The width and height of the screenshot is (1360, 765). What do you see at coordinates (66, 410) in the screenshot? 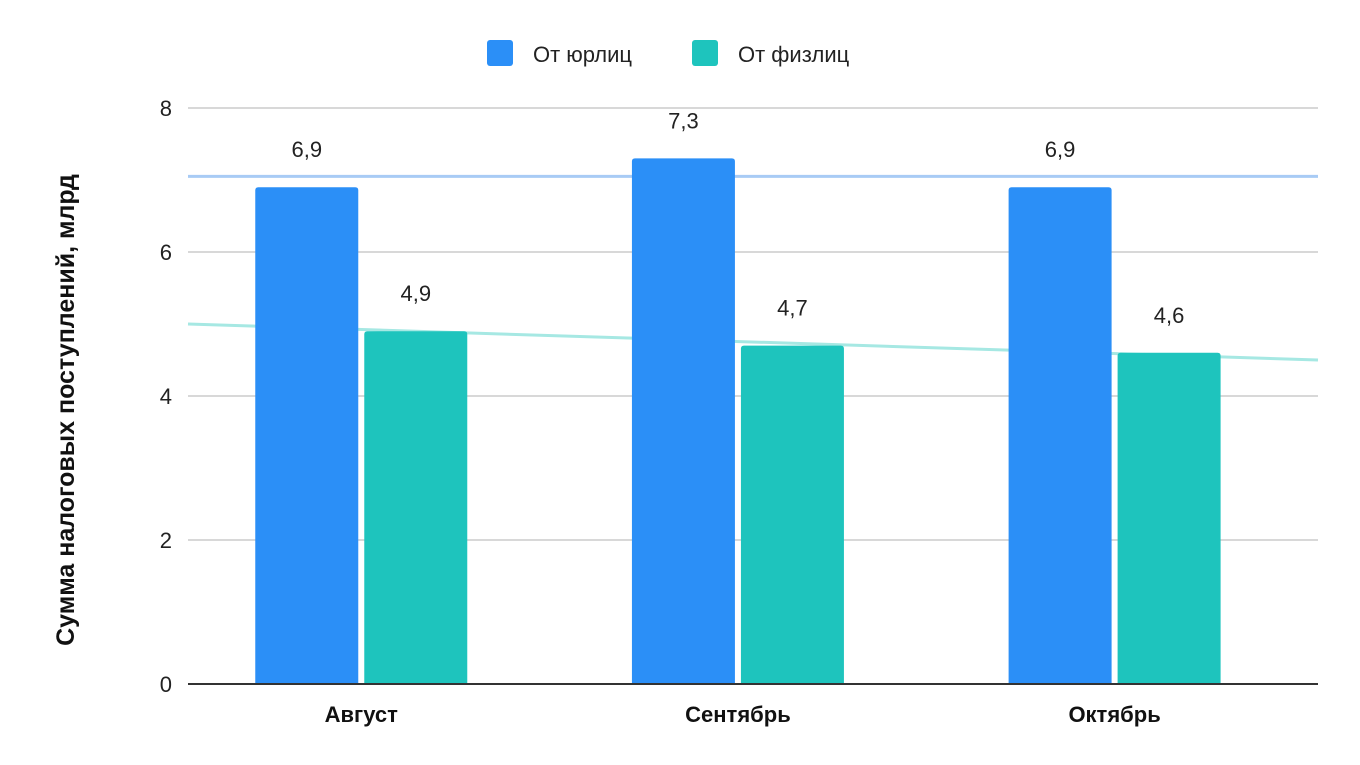
I see `y-axis-title: Сумма налоговых поступлений, млрд` at bounding box center [66, 410].